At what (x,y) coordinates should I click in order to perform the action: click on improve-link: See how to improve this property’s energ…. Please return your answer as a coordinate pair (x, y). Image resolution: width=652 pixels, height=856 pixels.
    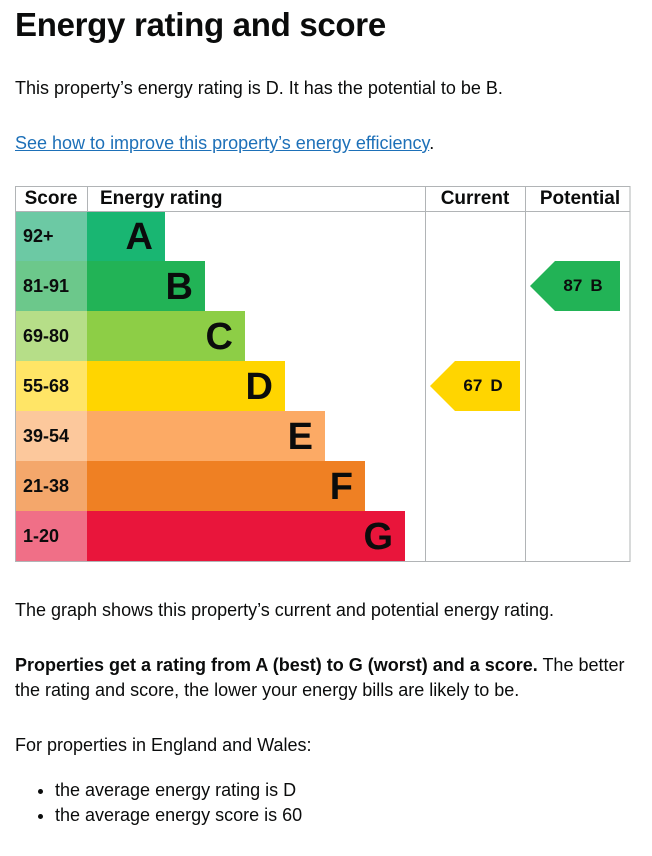
    Looking at the image, I should click on (222, 143).